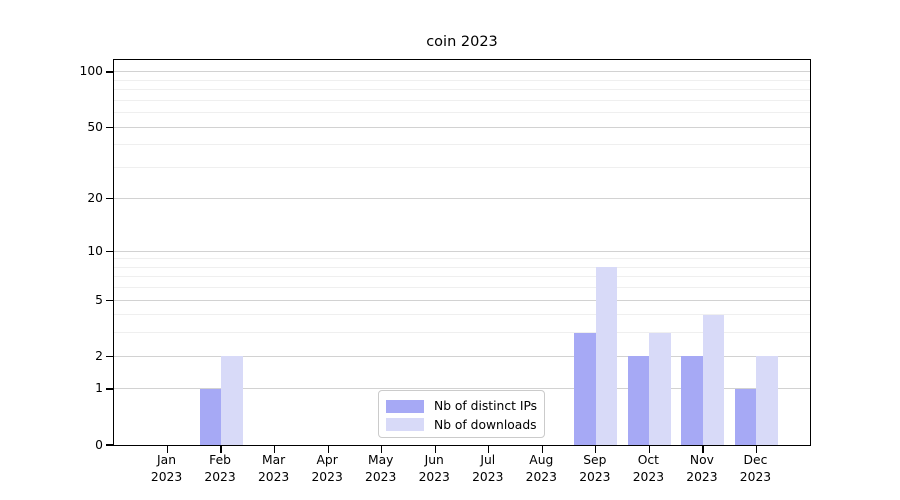  Describe the element at coordinates (220, 468) in the screenshot. I see `x-axis-tick-label: Feb 2023` at that location.